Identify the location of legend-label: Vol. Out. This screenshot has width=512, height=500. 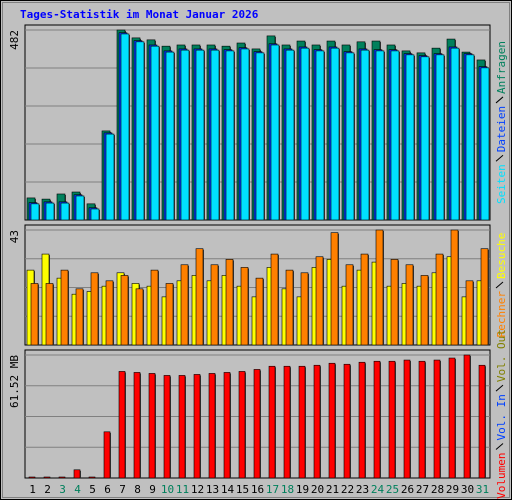
(501, 355).